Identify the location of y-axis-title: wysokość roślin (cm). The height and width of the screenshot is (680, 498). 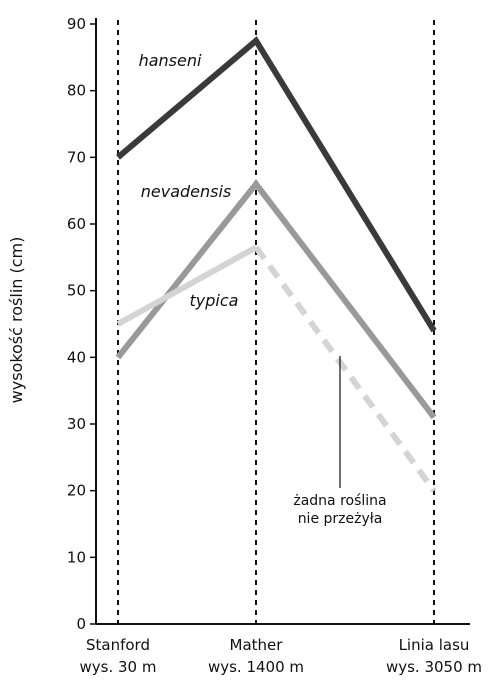
(16, 320).